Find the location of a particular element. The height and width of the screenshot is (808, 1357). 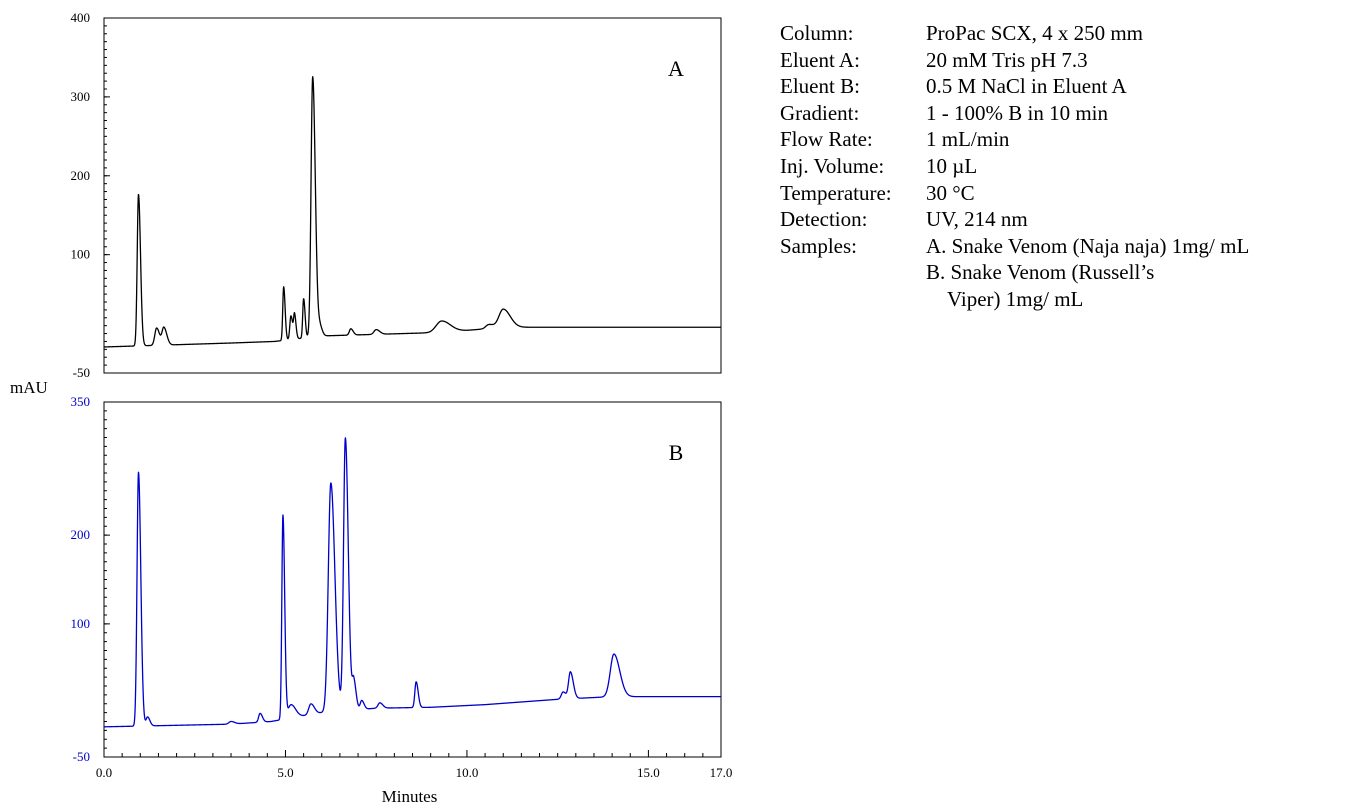

condition-inj-volume: Inj. Volume: 10 µL is located at coordinates (1014, 166).